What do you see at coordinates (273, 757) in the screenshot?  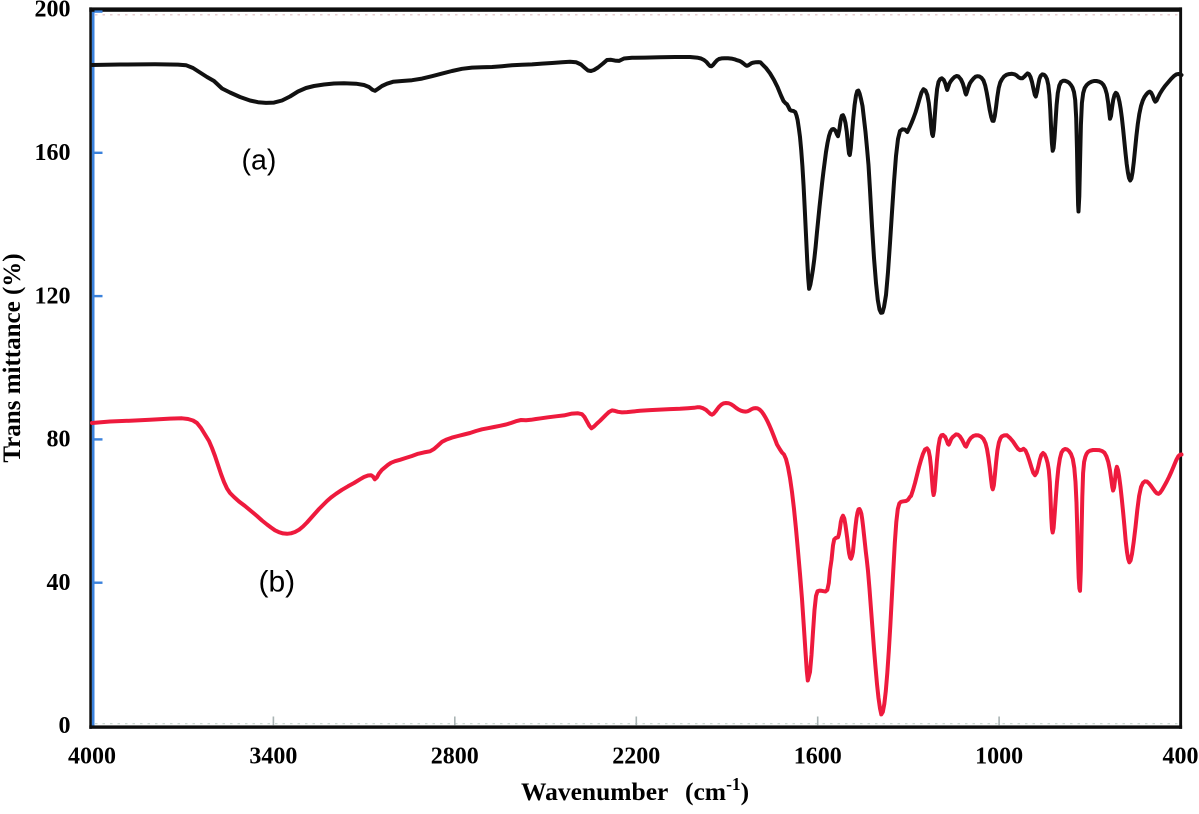 I see `svg-text: 3400` at bounding box center [273, 757].